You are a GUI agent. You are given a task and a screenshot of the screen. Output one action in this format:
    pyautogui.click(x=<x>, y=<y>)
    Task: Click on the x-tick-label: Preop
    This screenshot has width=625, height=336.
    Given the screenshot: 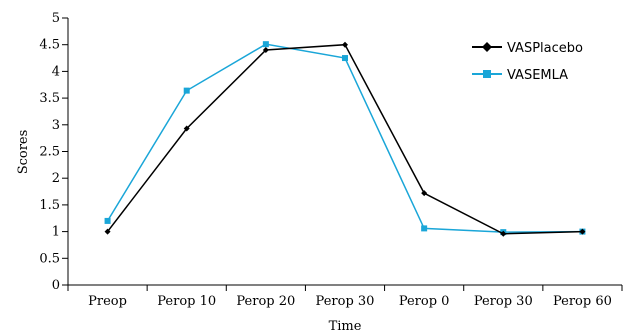 What is the action you would take?
    pyautogui.click(x=107, y=301)
    